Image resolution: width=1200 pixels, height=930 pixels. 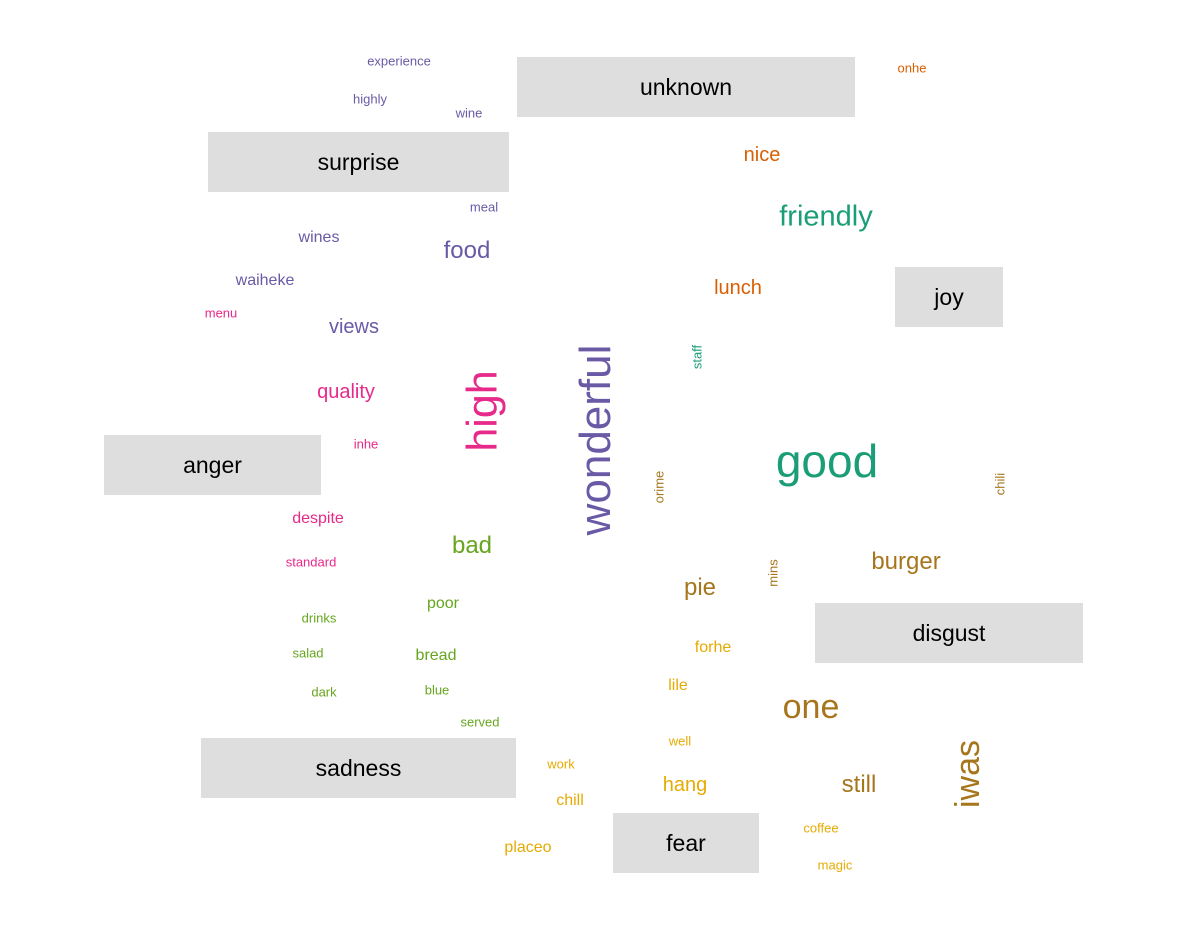 What do you see at coordinates (680, 741) in the screenshot?
I see `word-well: well` at bounding box center [680, 741].